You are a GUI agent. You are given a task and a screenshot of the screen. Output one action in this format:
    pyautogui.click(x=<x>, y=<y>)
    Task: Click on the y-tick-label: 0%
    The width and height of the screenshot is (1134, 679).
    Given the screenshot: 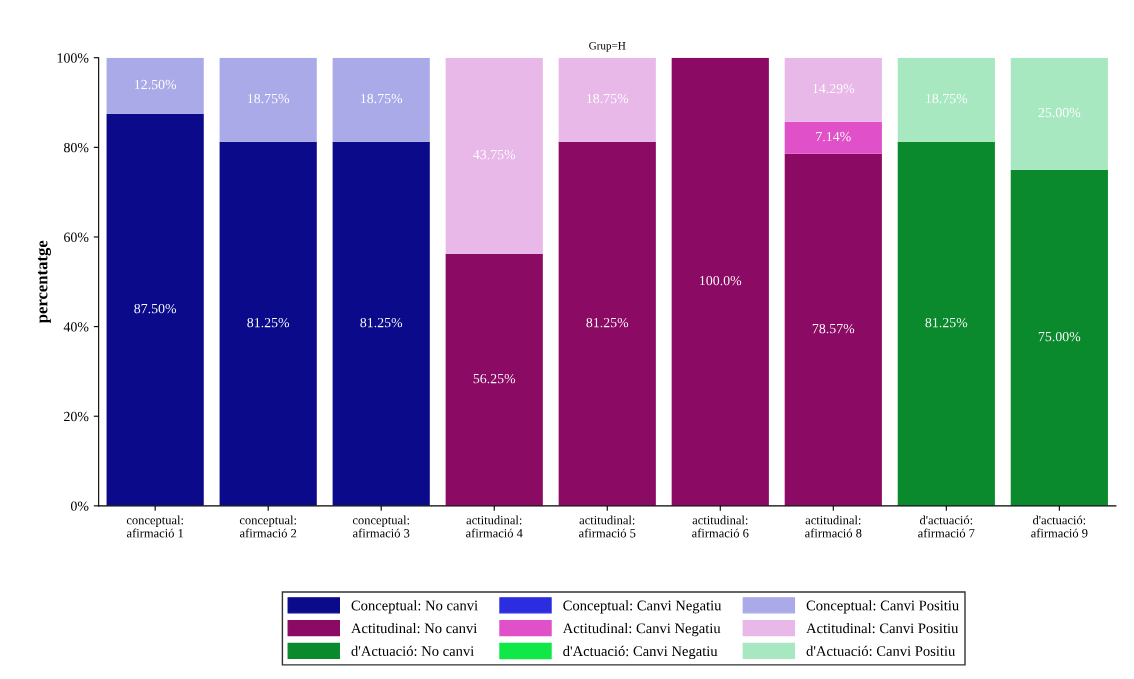 What is the action you would take?
    pyautogui.click(x=79, y=506)
    